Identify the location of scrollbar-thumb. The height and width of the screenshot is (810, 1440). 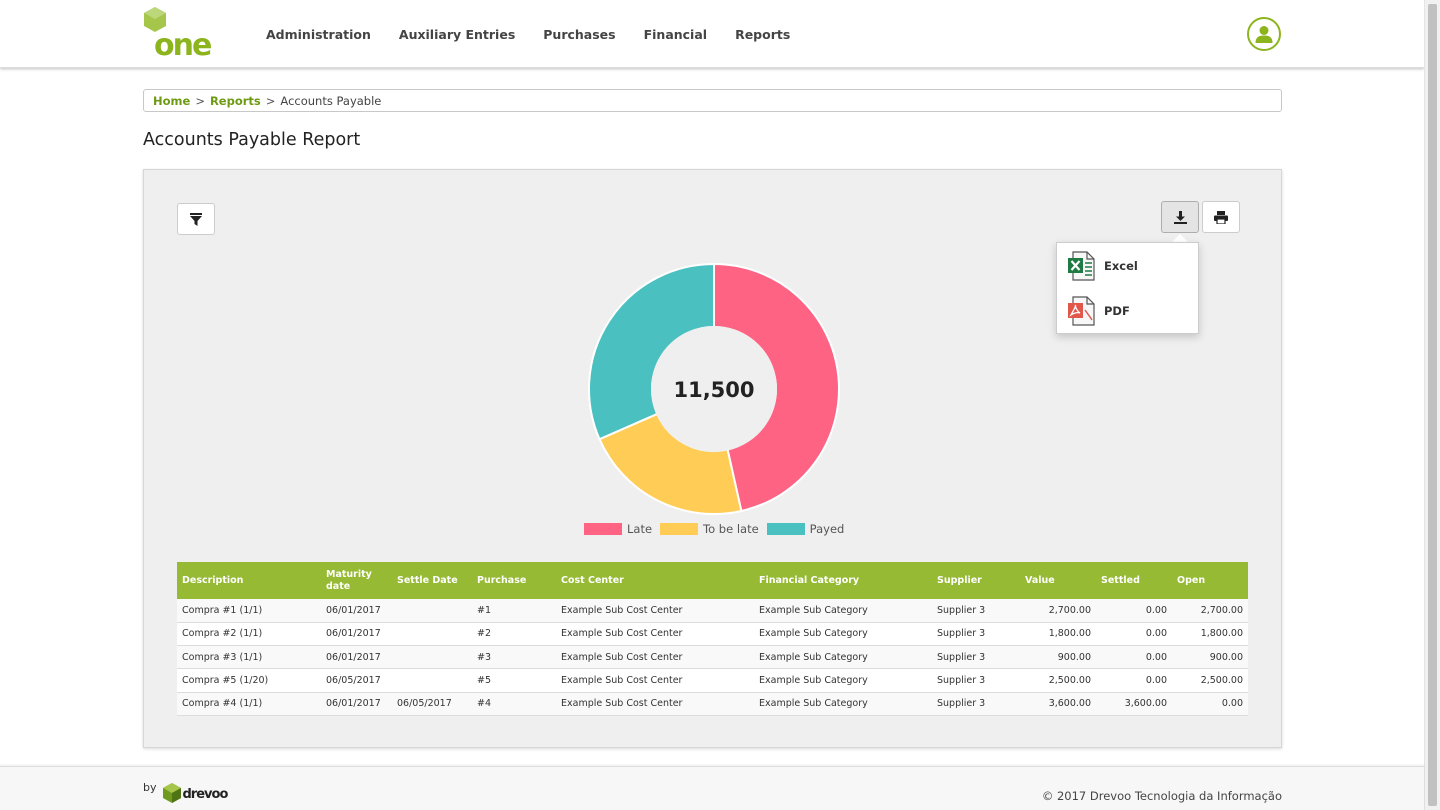
(1432, 405).